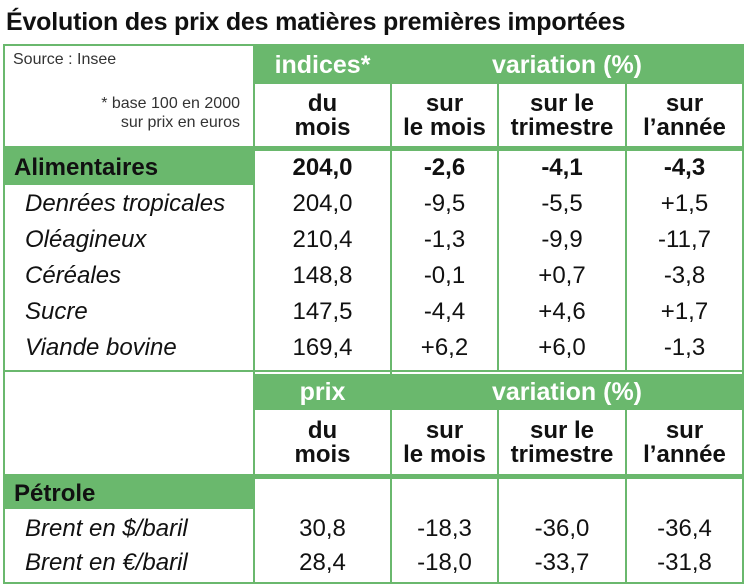 This screenshot has height=586, width=747. I want to click on cell-alim-var-annee: -4,3, so click(684, 167).